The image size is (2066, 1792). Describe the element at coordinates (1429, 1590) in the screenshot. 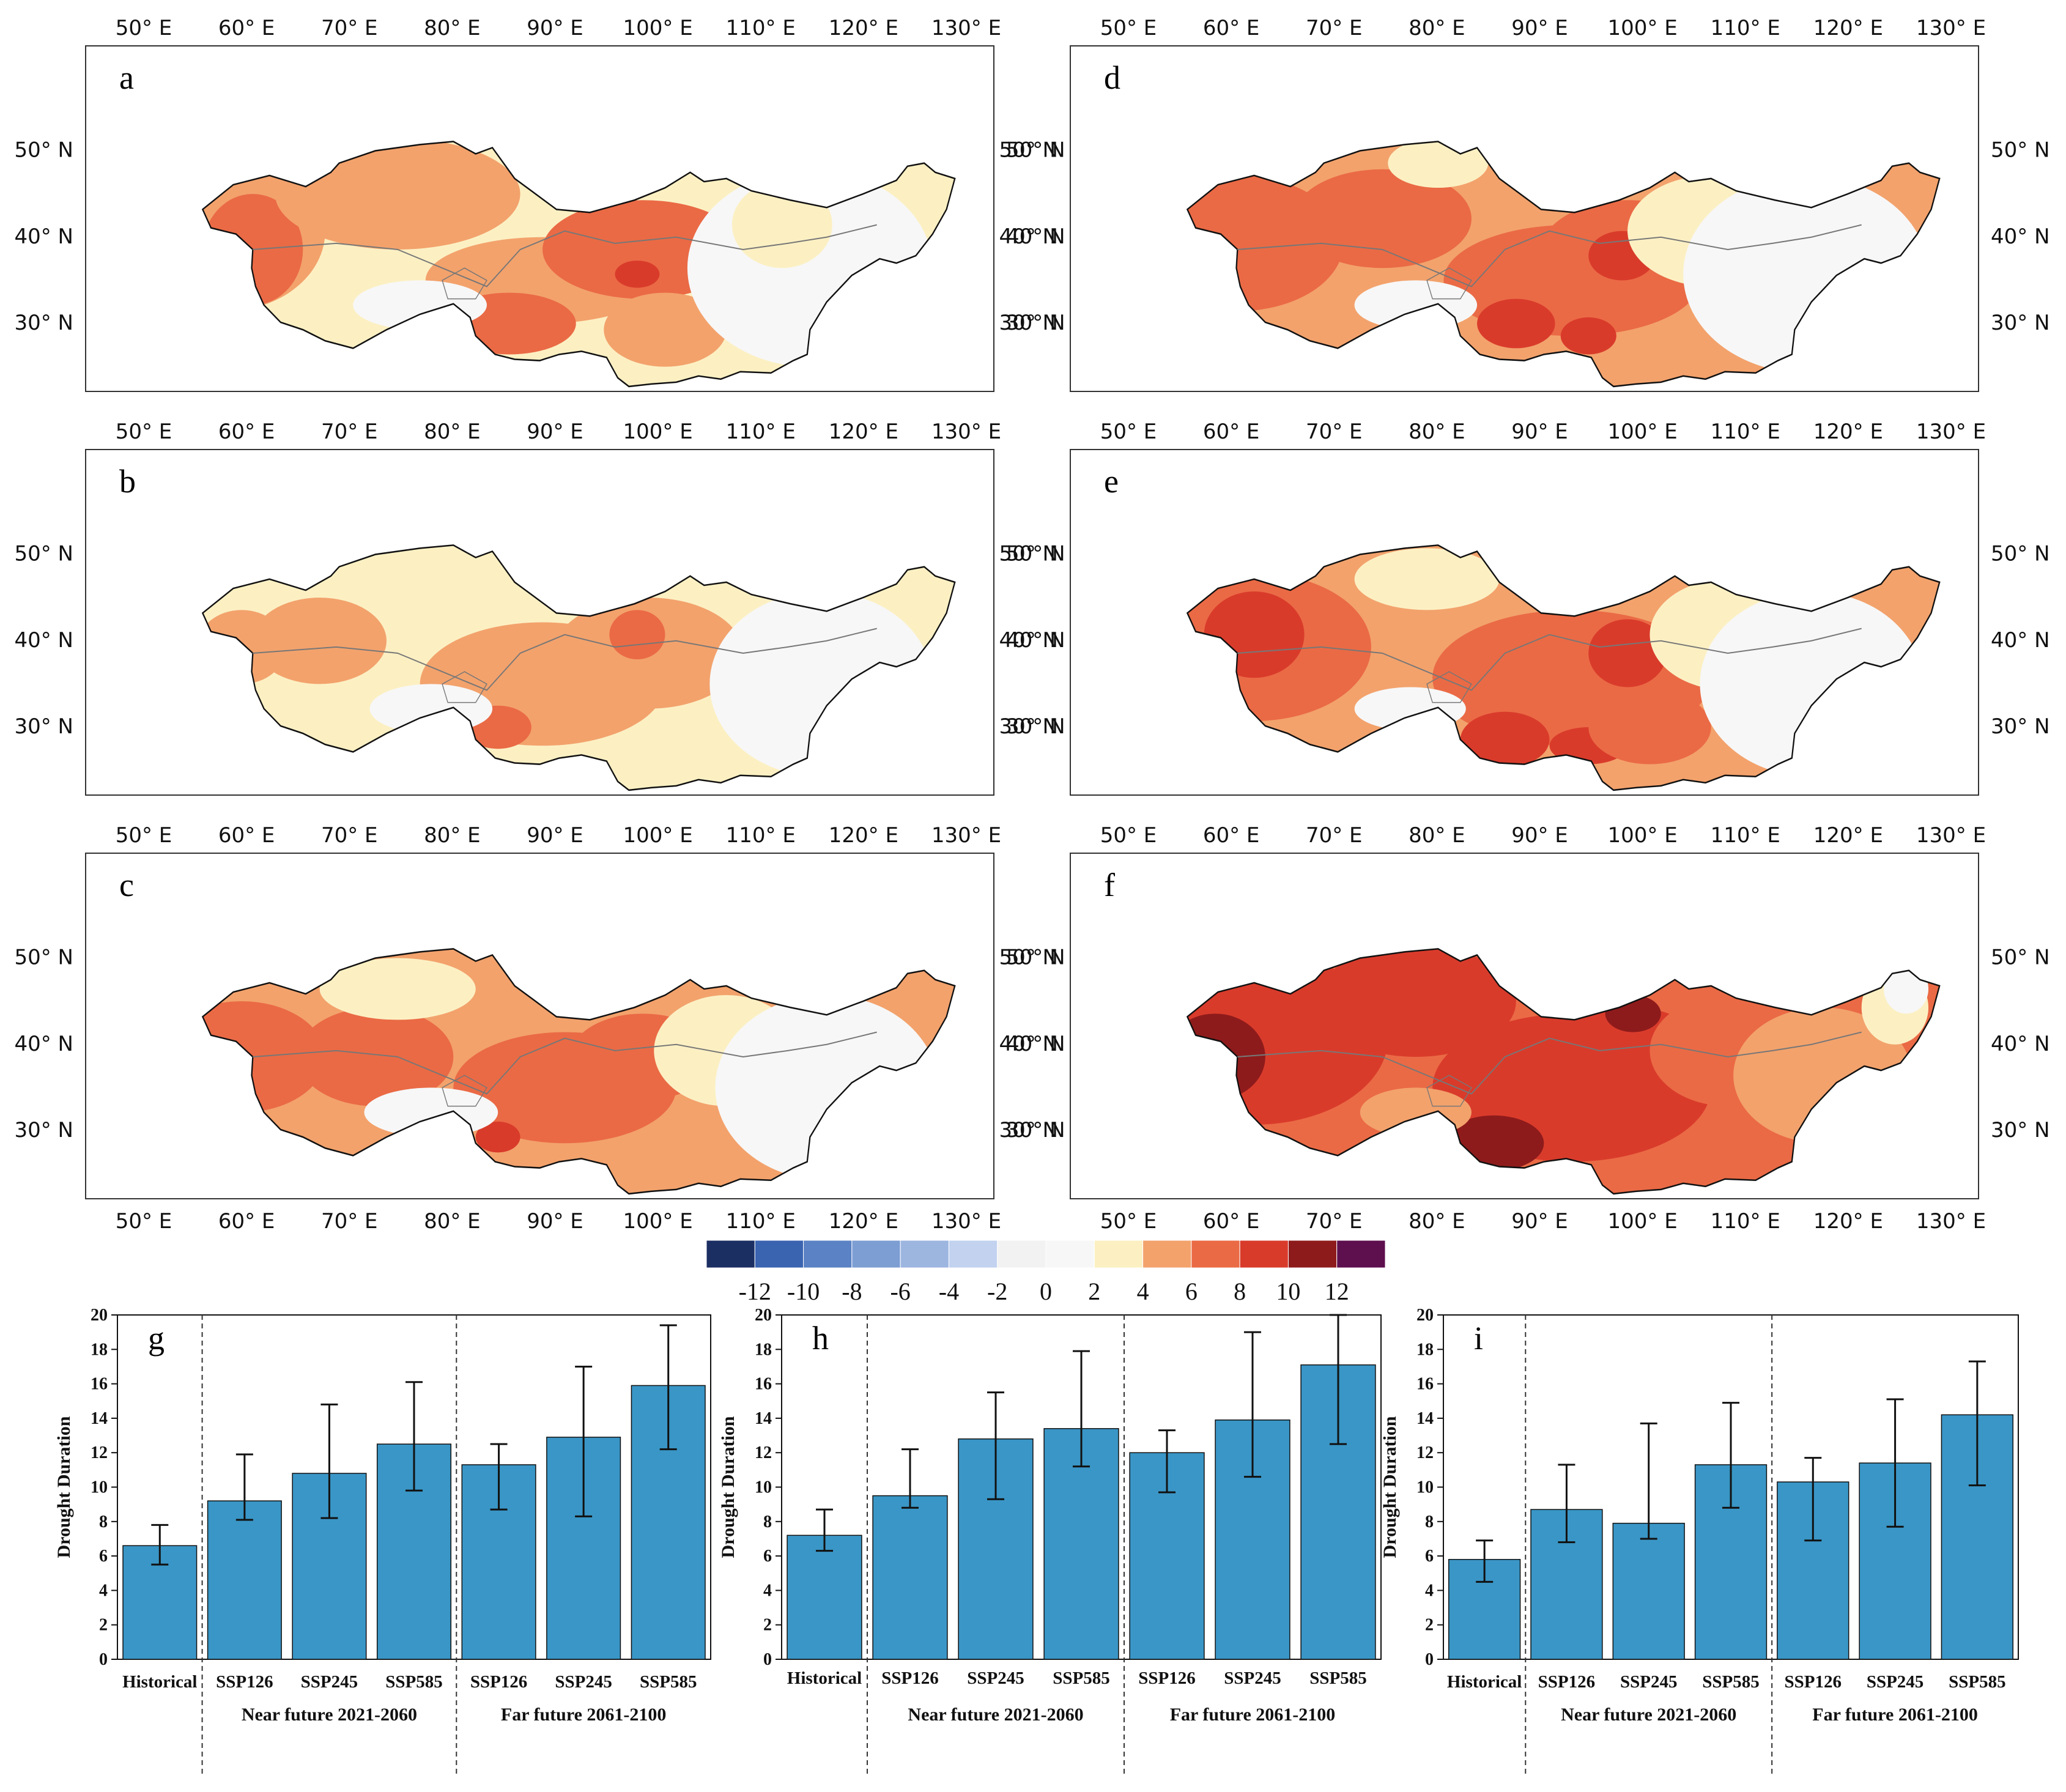

I see `ytick-label-i-2: 4` at that location.